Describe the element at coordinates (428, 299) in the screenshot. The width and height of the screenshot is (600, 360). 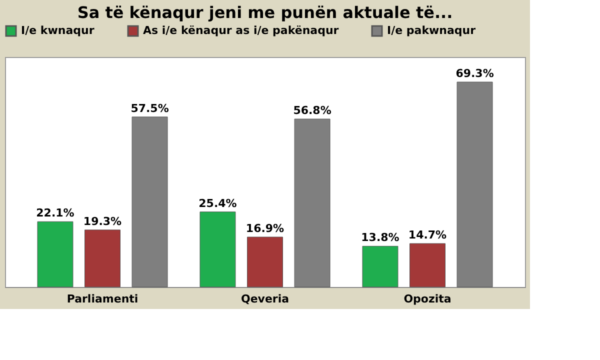
I see `x-tick-label: Opozita` at that location.